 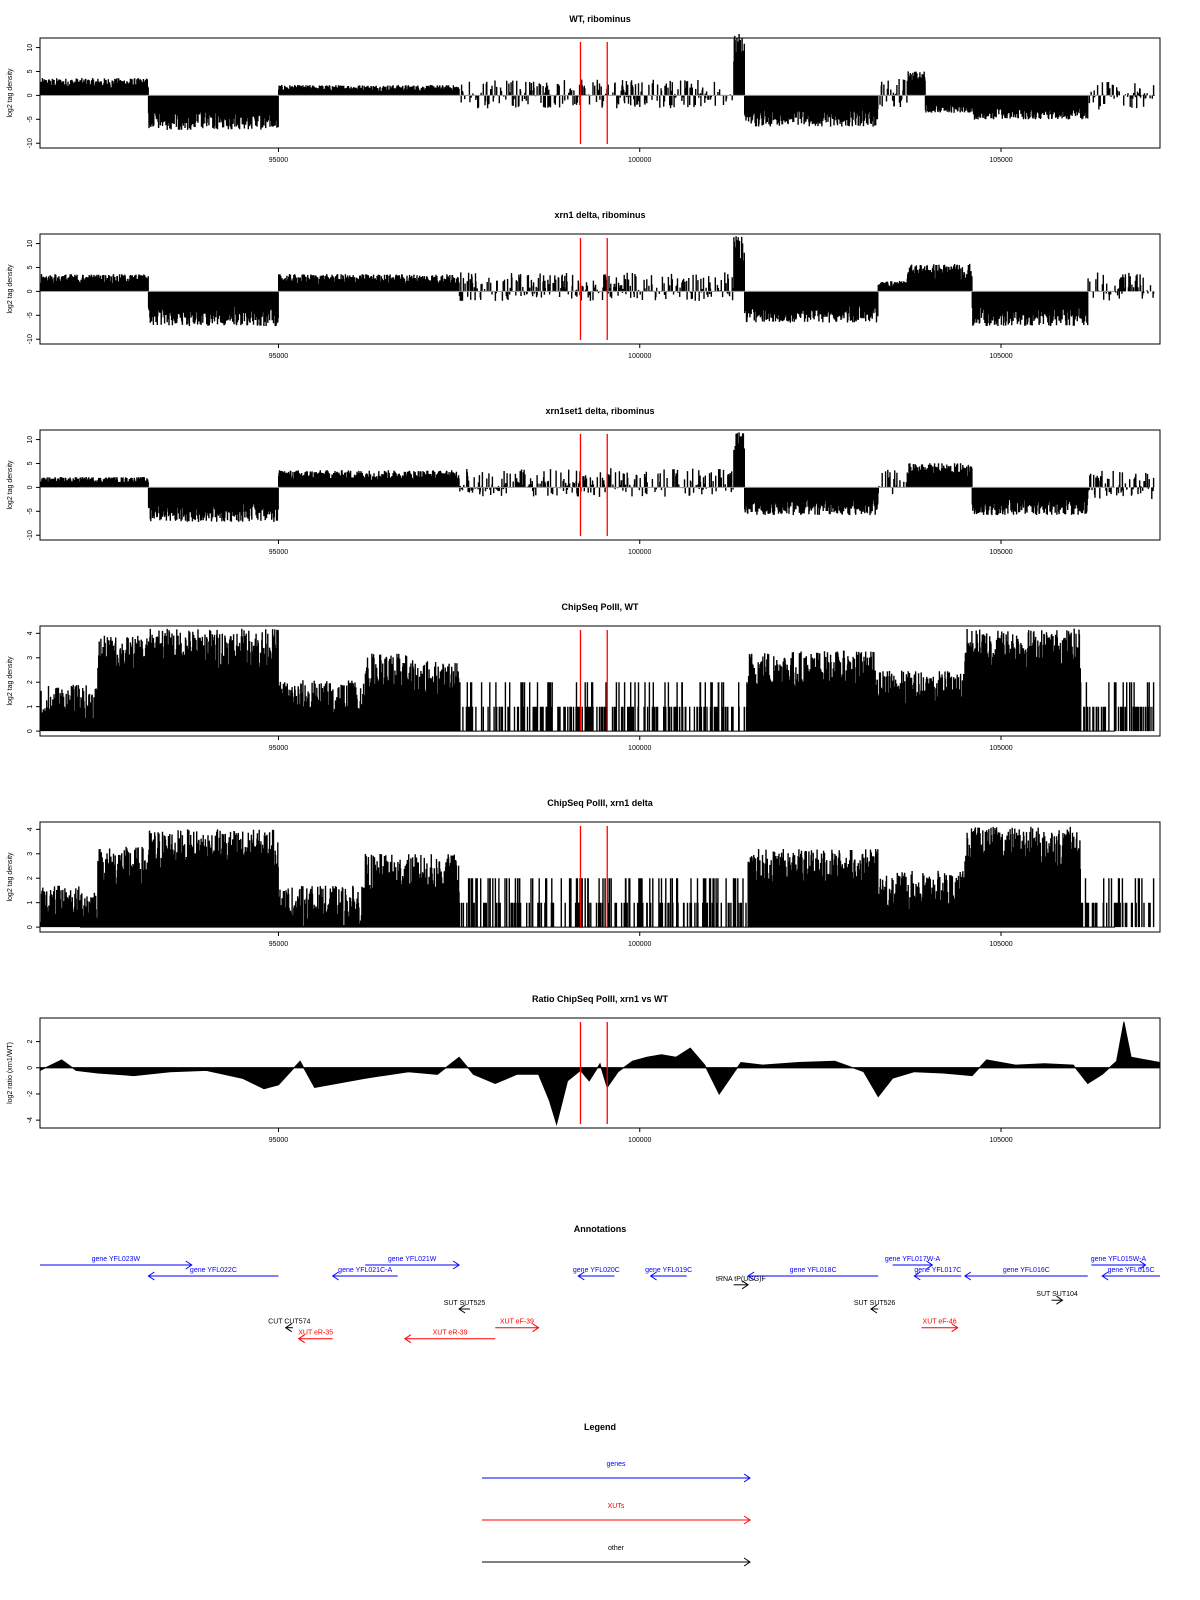 I want to click on feature-label: XUT eR-39, so click(x=450, y=1333).